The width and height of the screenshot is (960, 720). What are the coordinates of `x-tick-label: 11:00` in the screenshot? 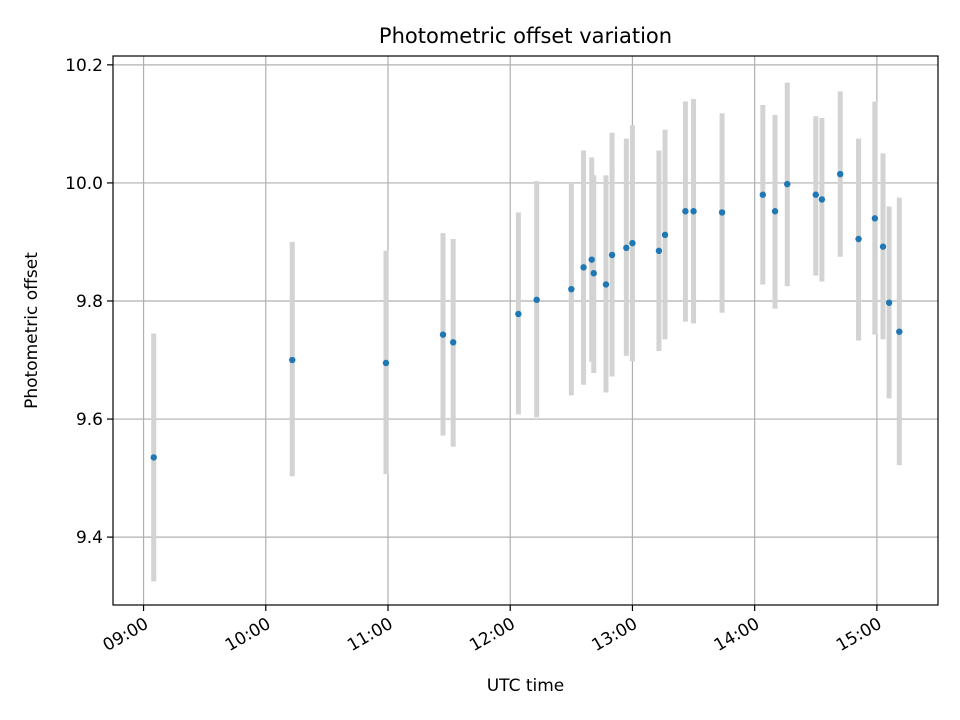 It's located at (370, 635).